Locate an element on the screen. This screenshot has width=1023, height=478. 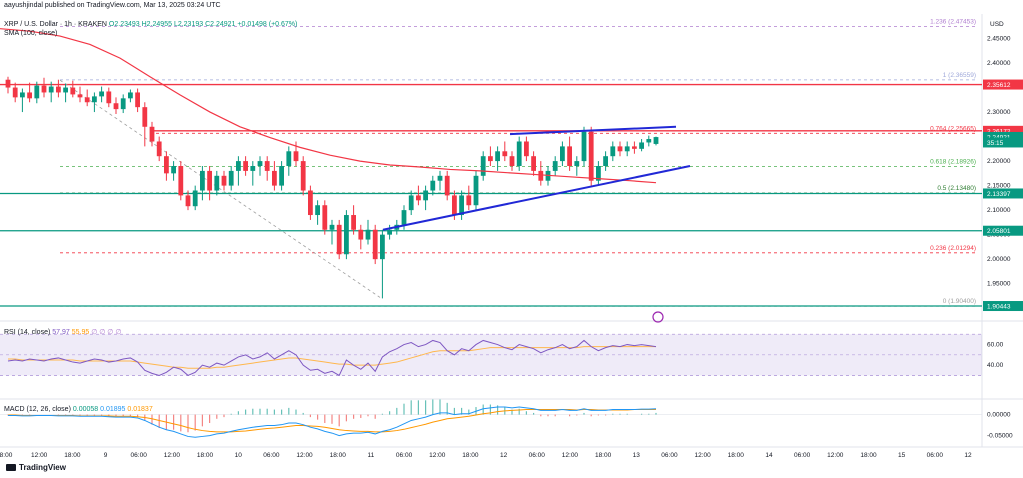
tradingview-logo: TradingView is located at coordinates (36, 467).